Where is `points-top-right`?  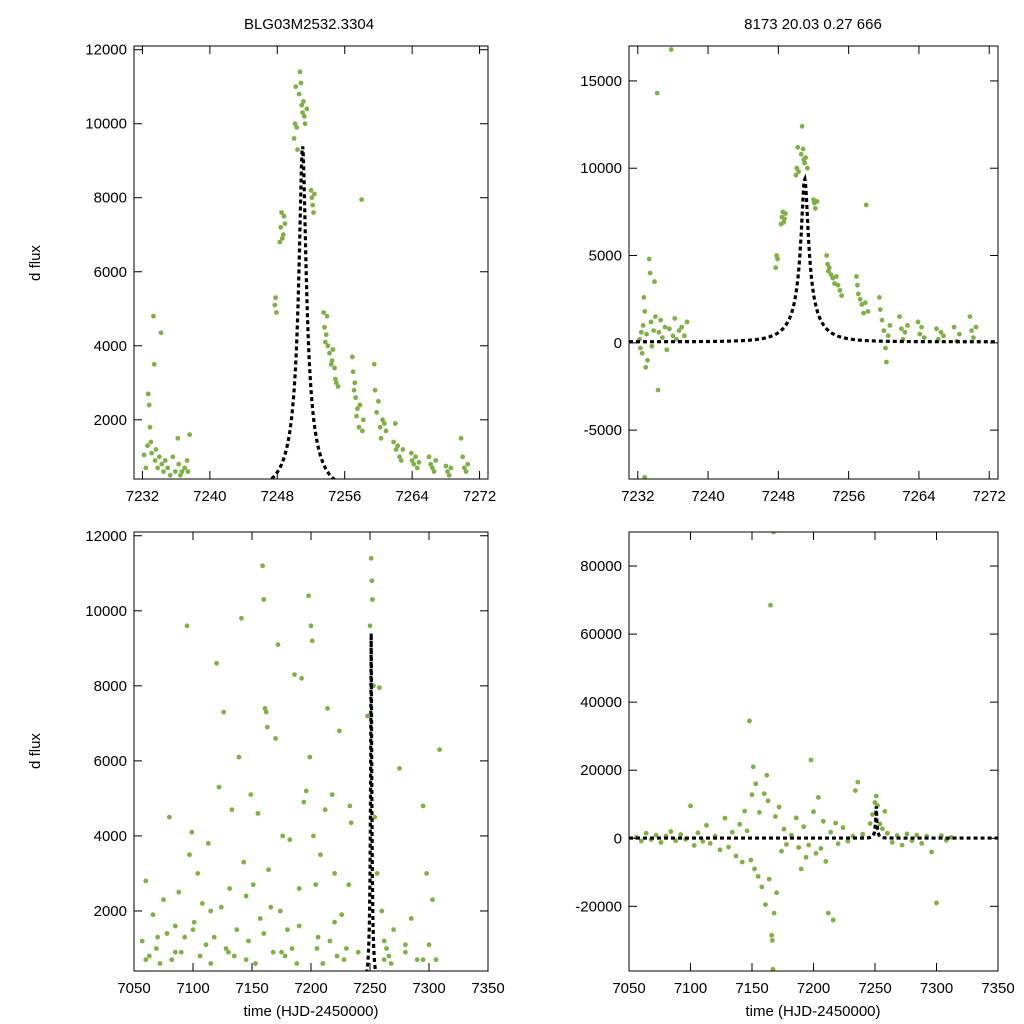 points-top-right is located at coordinates (808, 263).